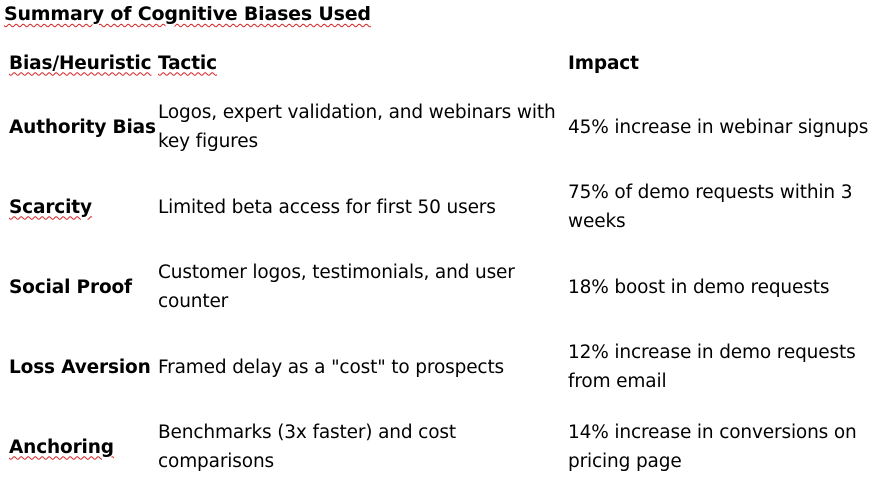 The image size is (880, 489). What do you see at coordinates (699, 287) in the screenshot?
I see `impact-cell: 18% boost in demo requests` at bounding box center [699, 287].